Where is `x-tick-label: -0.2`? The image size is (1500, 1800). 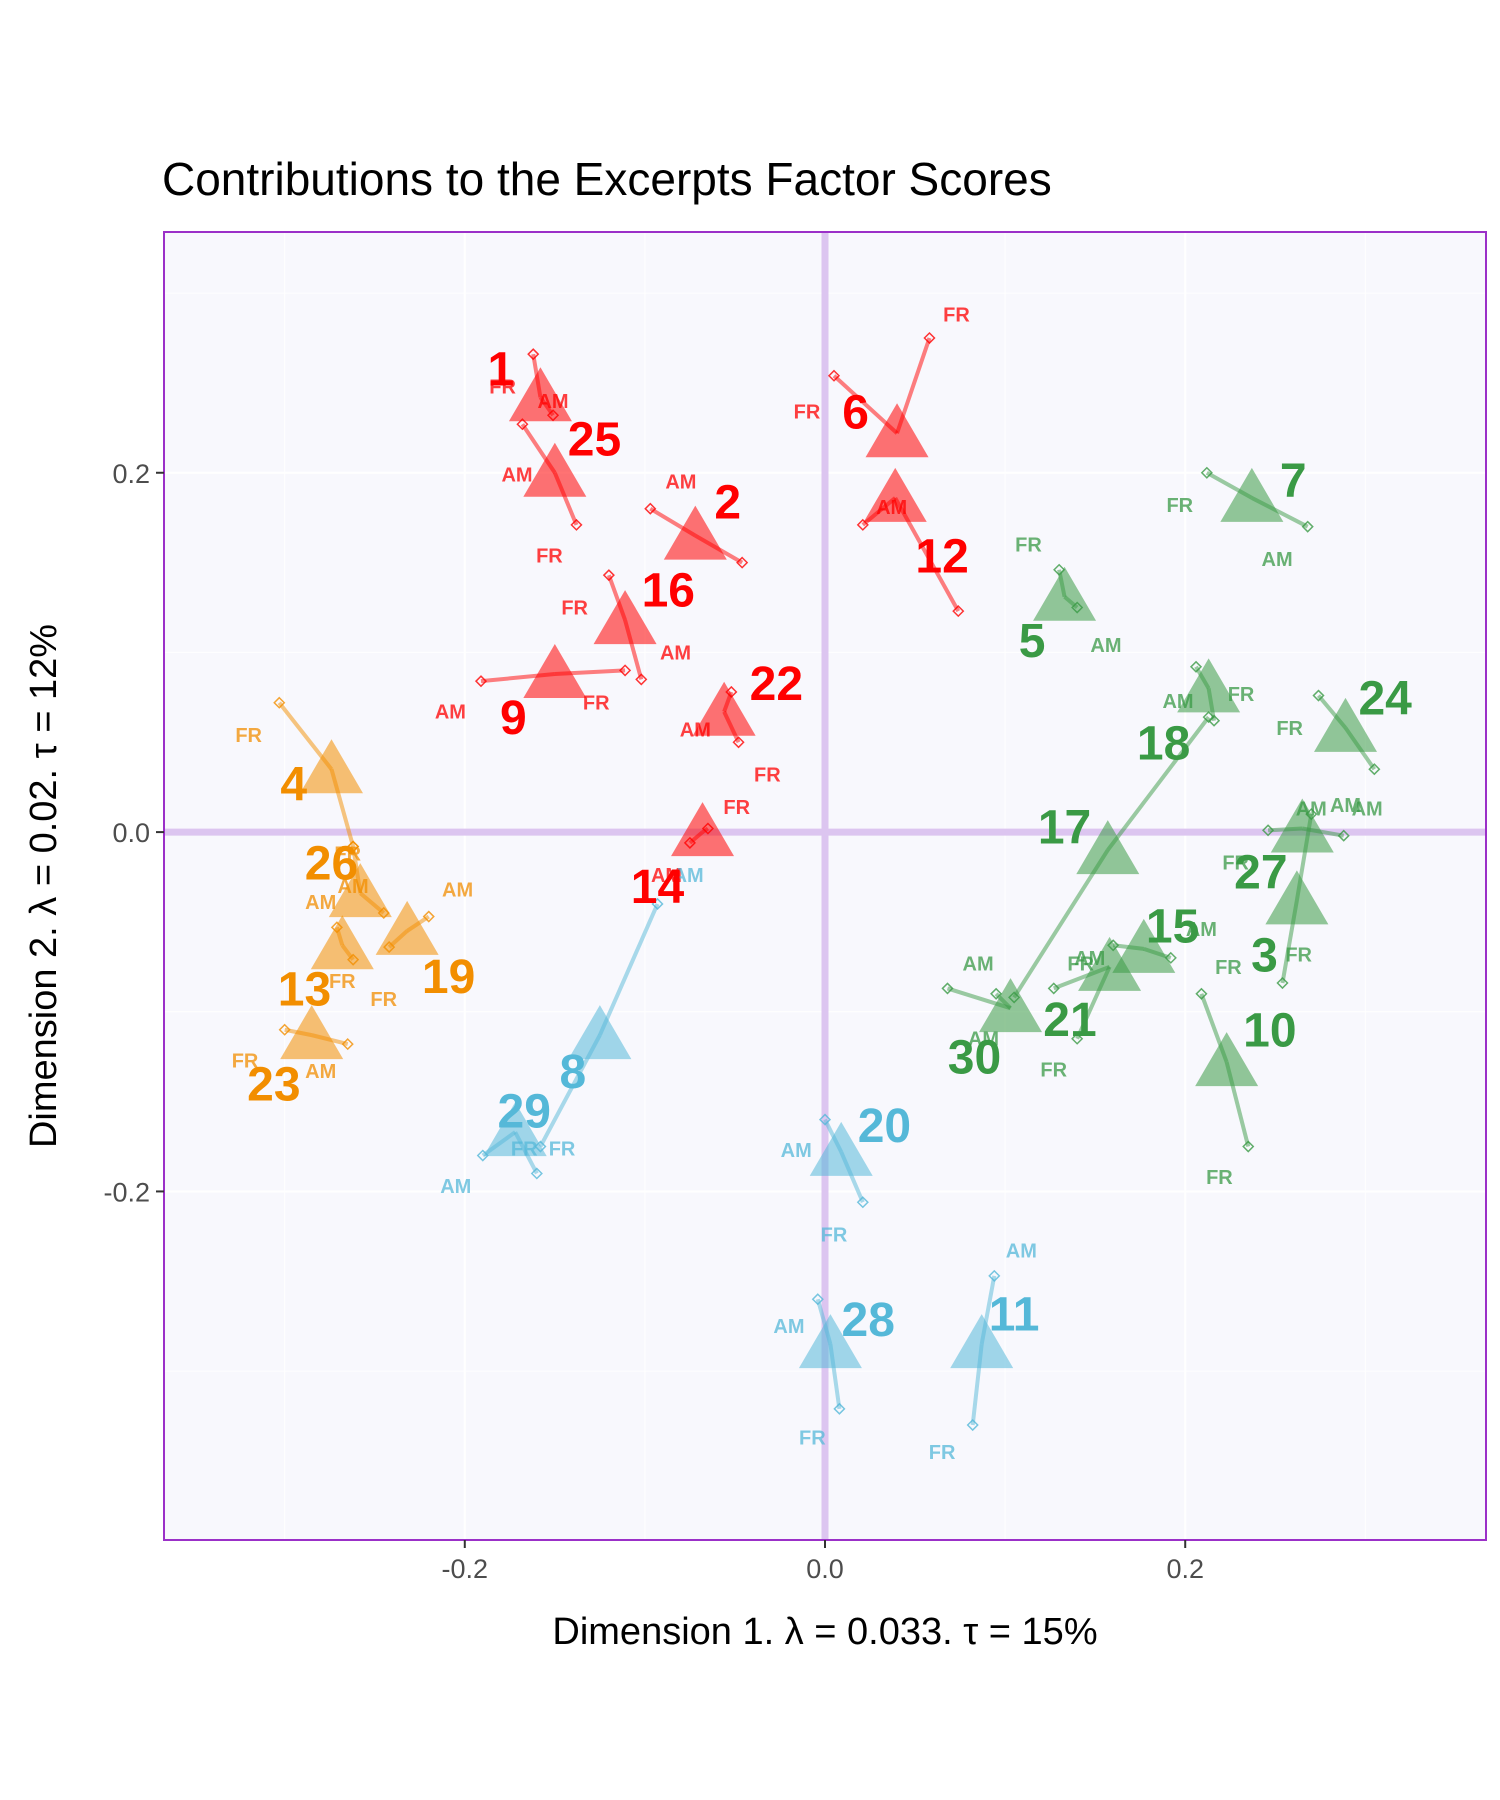
x-tick-label: -0.2 is located at coordinates (465, 1569).